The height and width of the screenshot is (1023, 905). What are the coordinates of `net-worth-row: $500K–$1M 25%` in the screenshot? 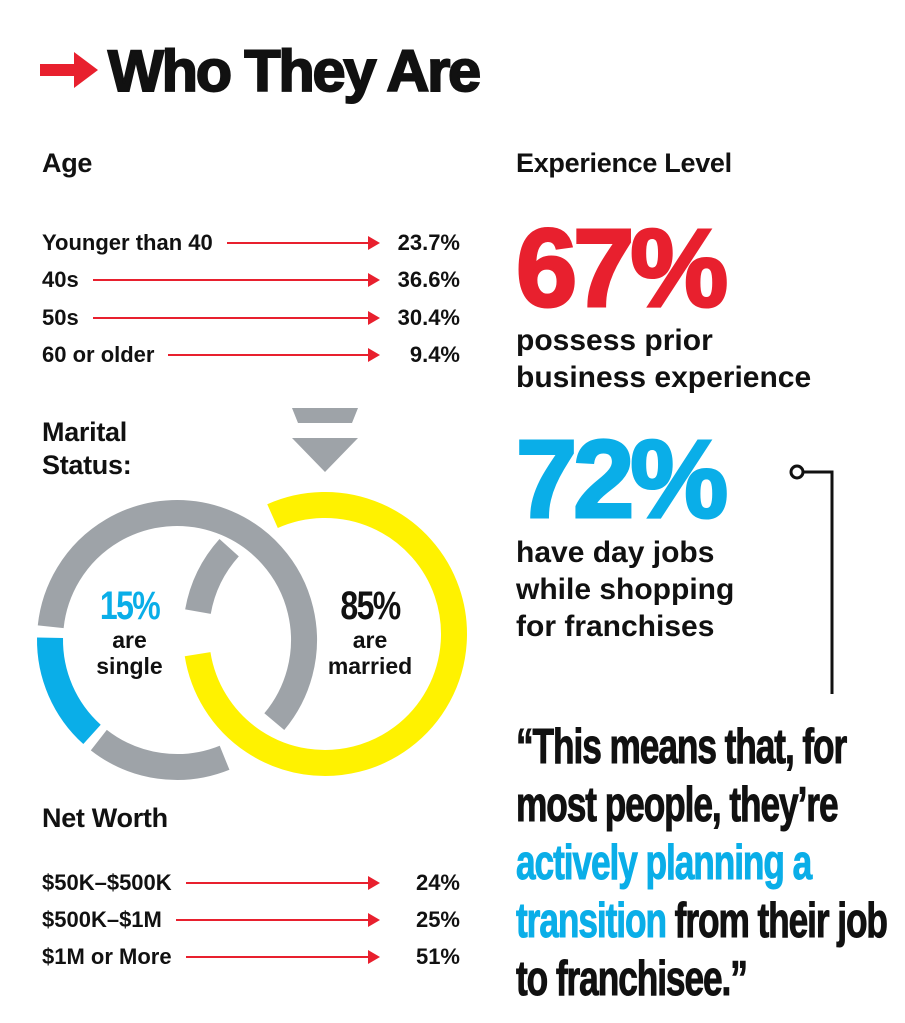 It's located at (251, 920).